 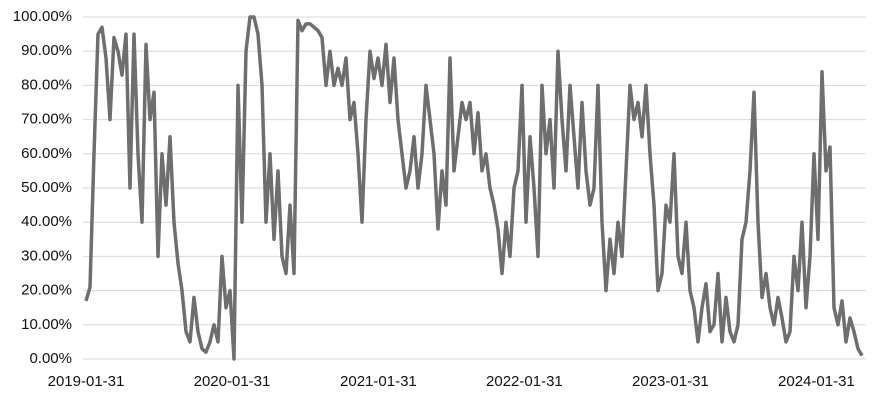 What do you see at coordinates (46, 50) in the screenshot?
I see `y-tick-label: 90.00%` at bounding box center [46, 50].